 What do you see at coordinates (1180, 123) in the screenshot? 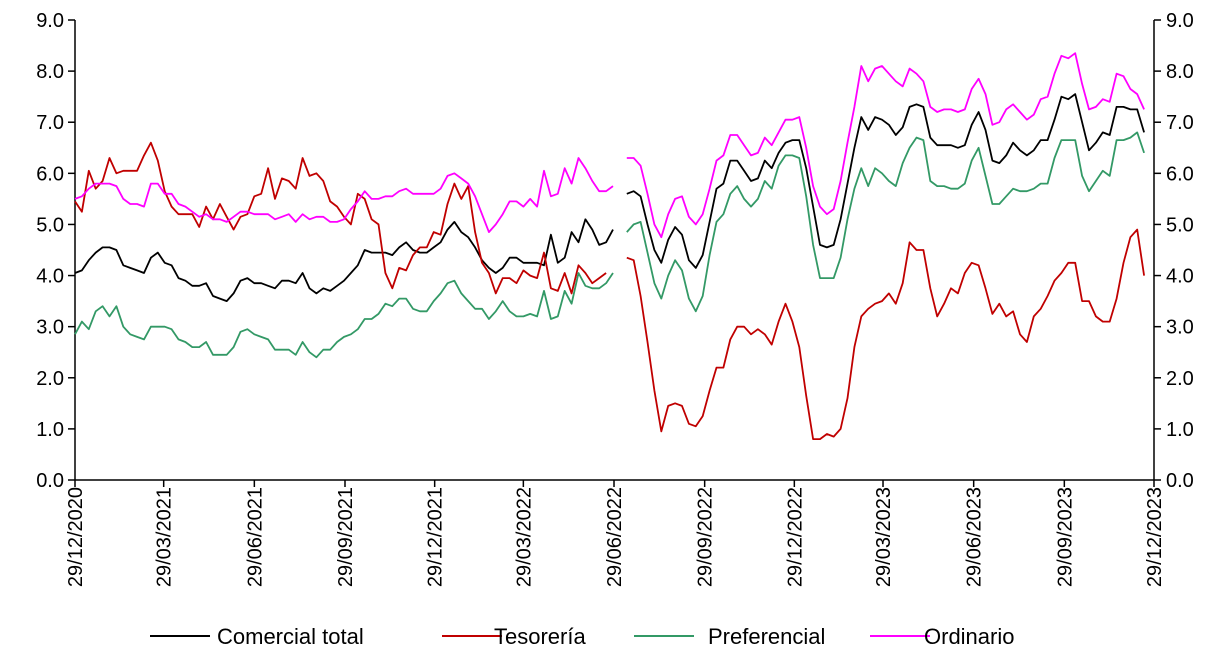
I see `y-tick-right-label: 7.0` at bounding box center [1180, 123].